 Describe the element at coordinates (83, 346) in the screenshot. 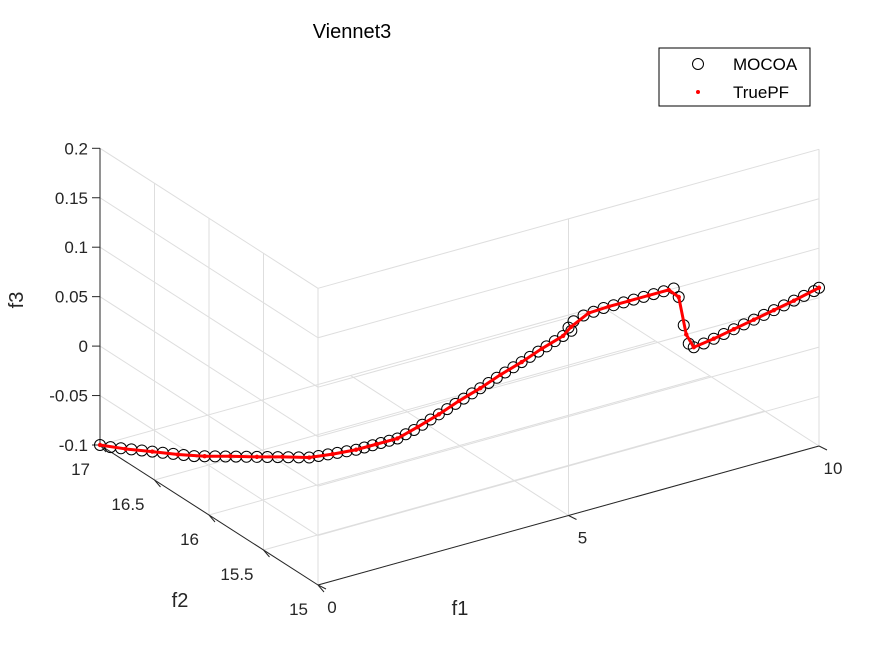

I see `z-tick-label: 0` at that location.